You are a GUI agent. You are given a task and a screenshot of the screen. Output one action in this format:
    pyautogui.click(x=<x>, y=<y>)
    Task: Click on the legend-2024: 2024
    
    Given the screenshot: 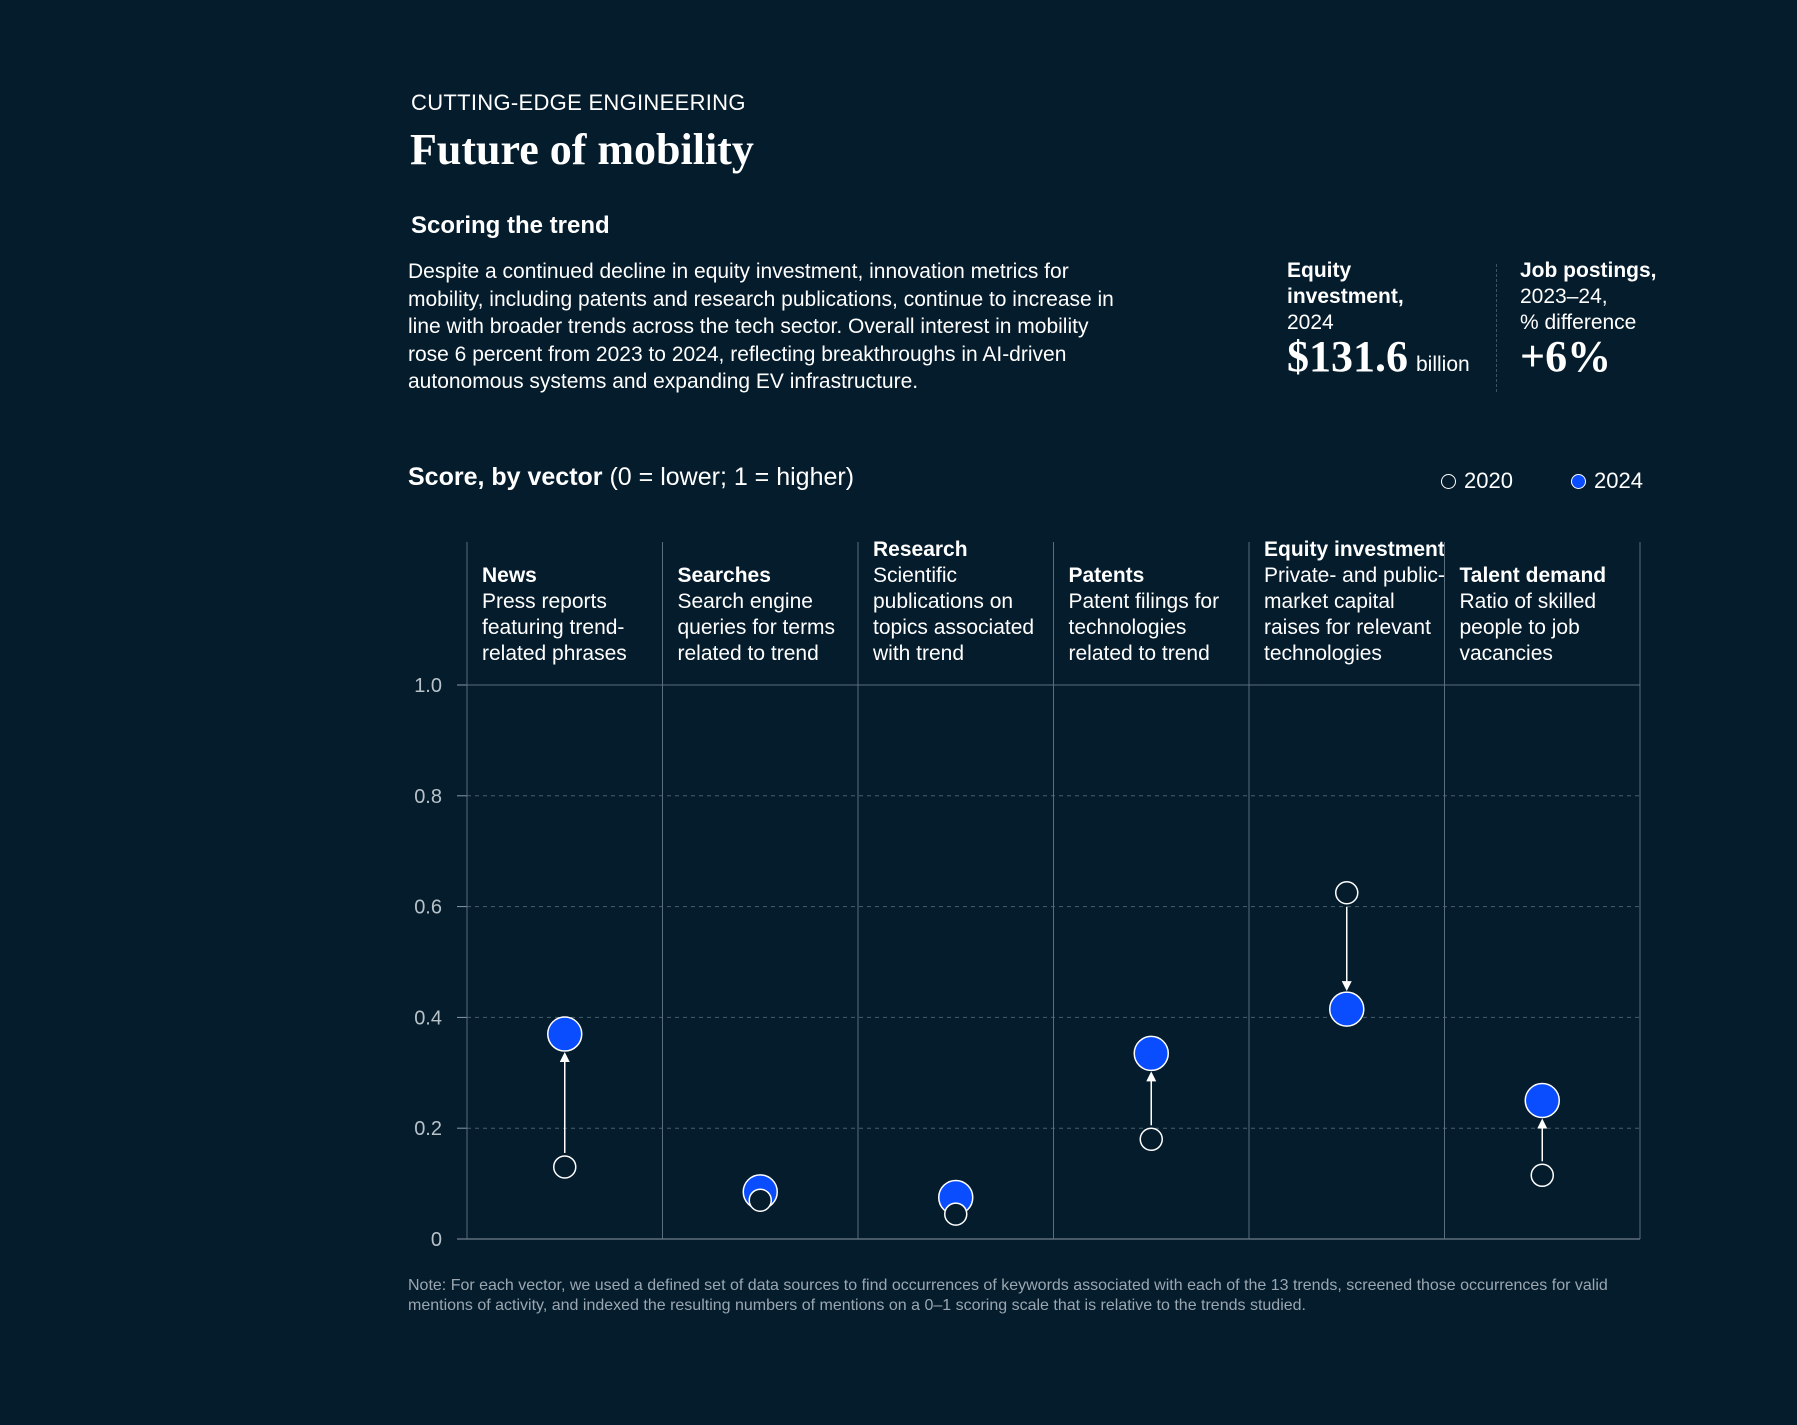 What is the action you would take?
    pyautogui.click(x=1607, y=481)
    